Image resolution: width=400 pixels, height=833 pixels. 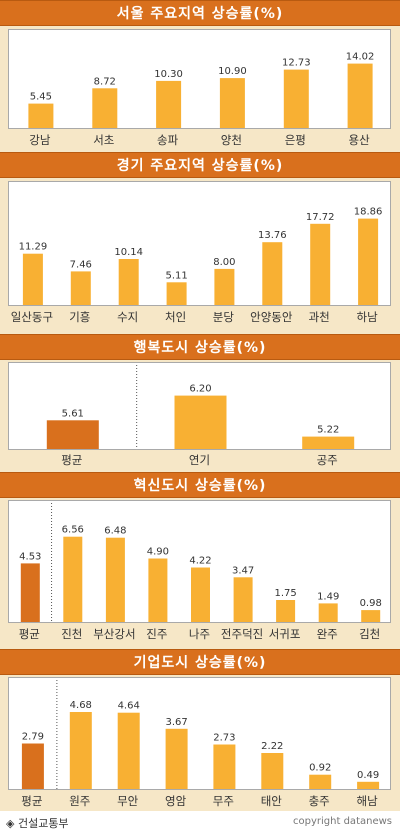 I want to click on category-label-나주: 나주, so click(x=199, y=634).